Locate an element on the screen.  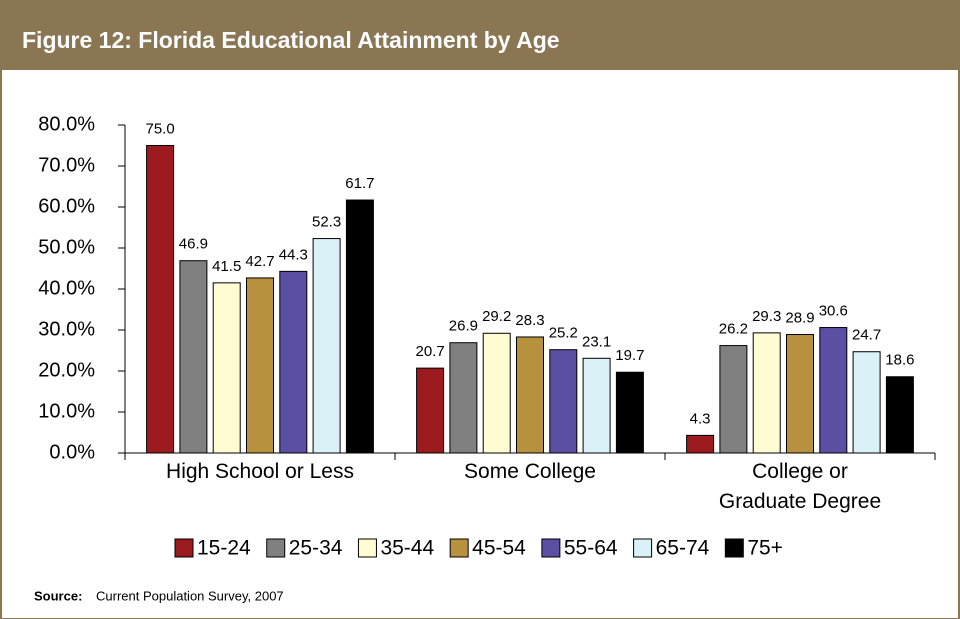
value-label: 26.9 is located at coordinates (463, 326).